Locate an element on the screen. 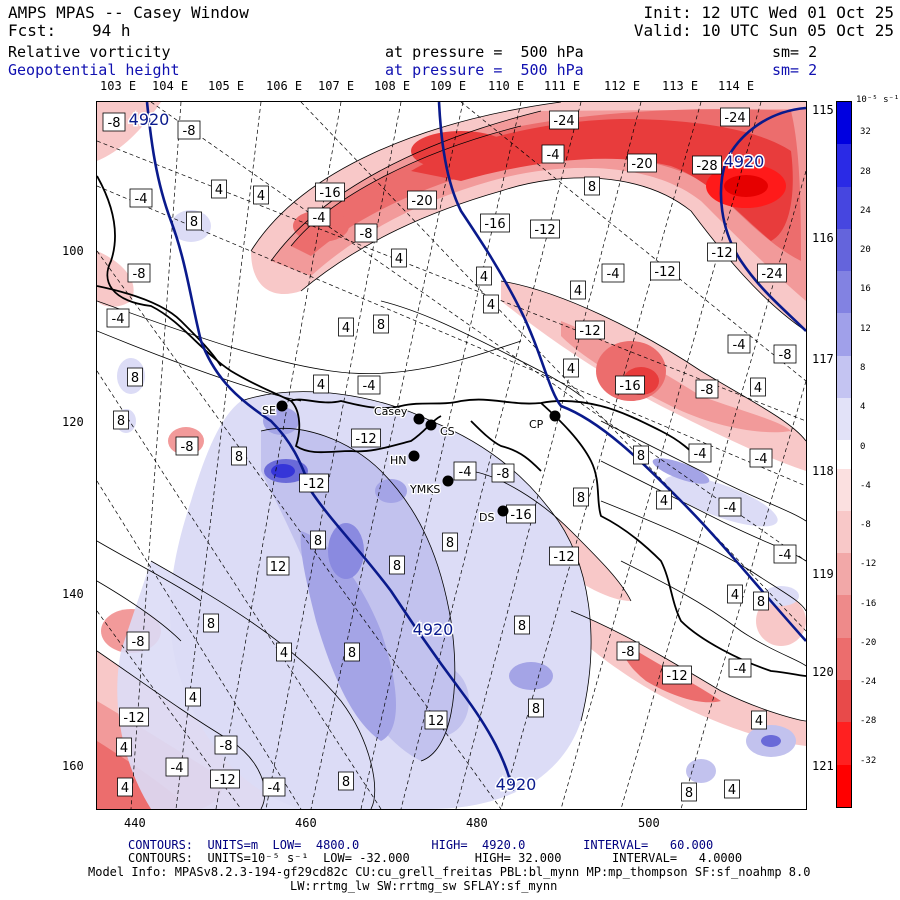 The height and width of the screenshot is (900, 900). station-label: Casey is located at coordinates (391, 411).